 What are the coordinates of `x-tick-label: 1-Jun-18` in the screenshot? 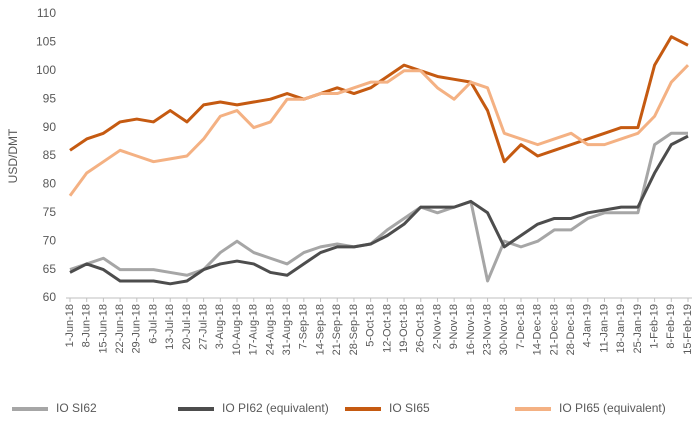 It's located at (70, 325).